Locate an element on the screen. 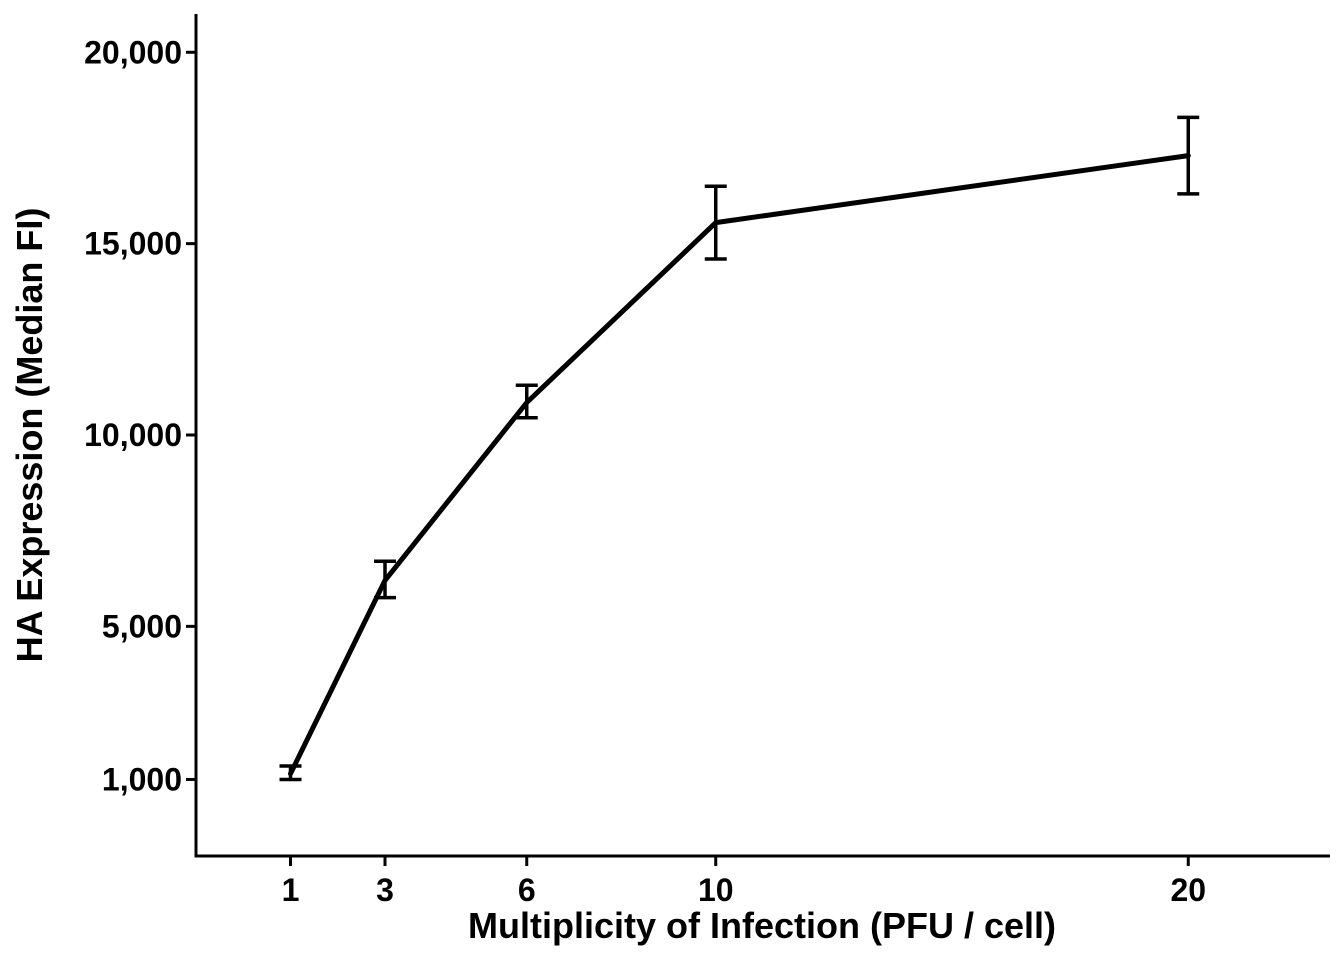  y-tick-label: 10,000 is located at coordinates (133, 435).